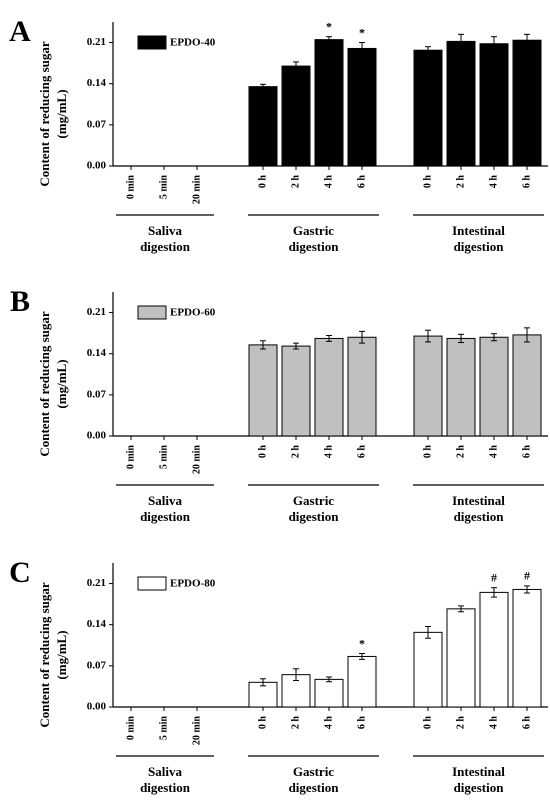 The width and height of the screenshot is (550, 802). What do you see at coordinates (193, 313) in the screenshot?
I see `legend-label: EPDO-60` at bounding box center [193, 313].